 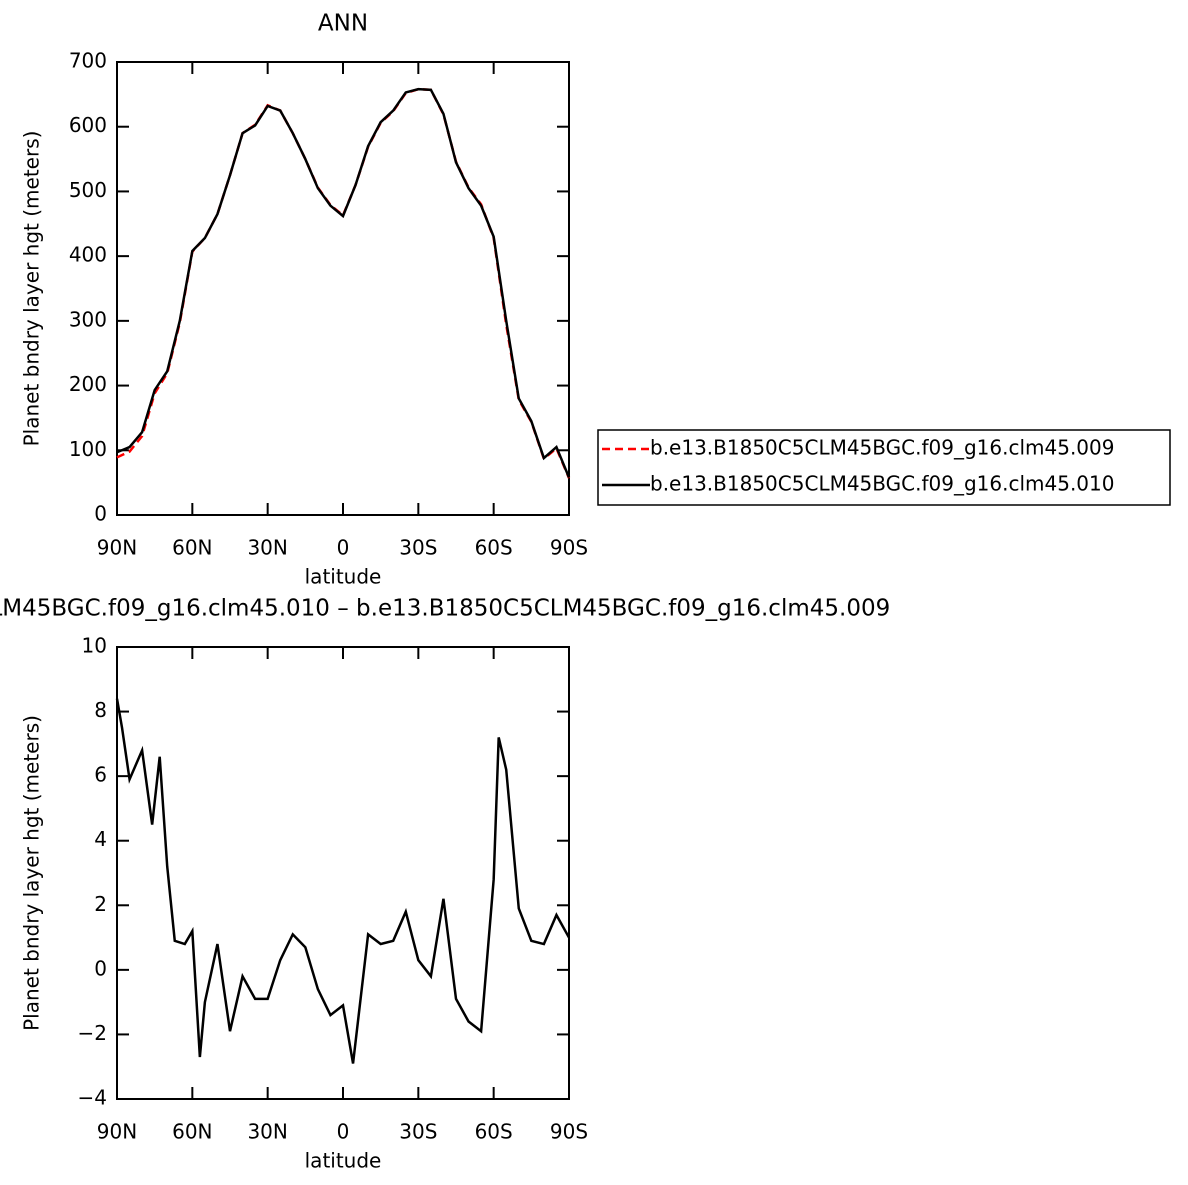 I want to click on y-tick-label: 400, so click(x=88, y=255).